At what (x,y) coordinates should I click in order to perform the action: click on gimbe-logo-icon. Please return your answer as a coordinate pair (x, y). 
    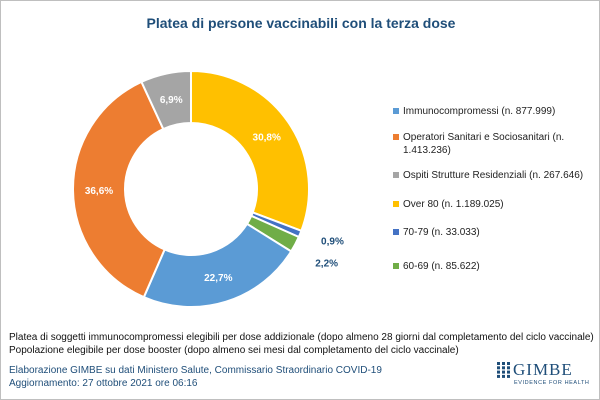
    Looking at the image, I should click on (503, 370).